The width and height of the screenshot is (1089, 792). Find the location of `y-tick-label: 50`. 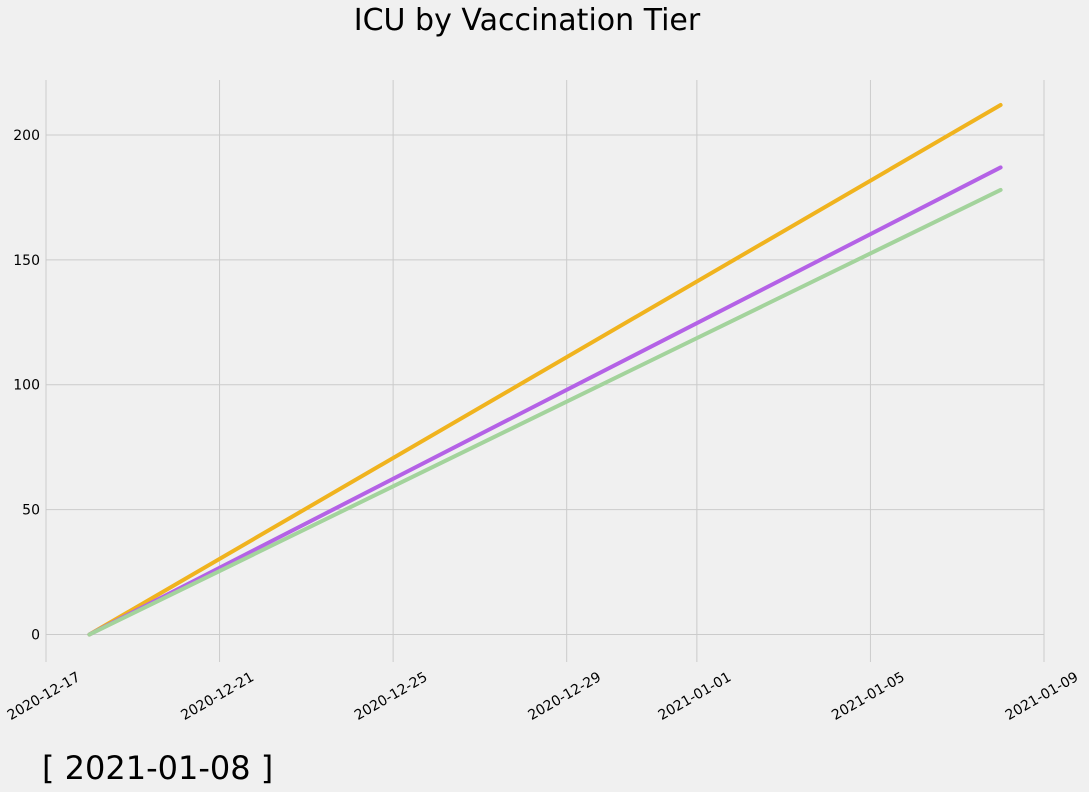

y-tick-label: 50 is located at coordinates (31, 511).